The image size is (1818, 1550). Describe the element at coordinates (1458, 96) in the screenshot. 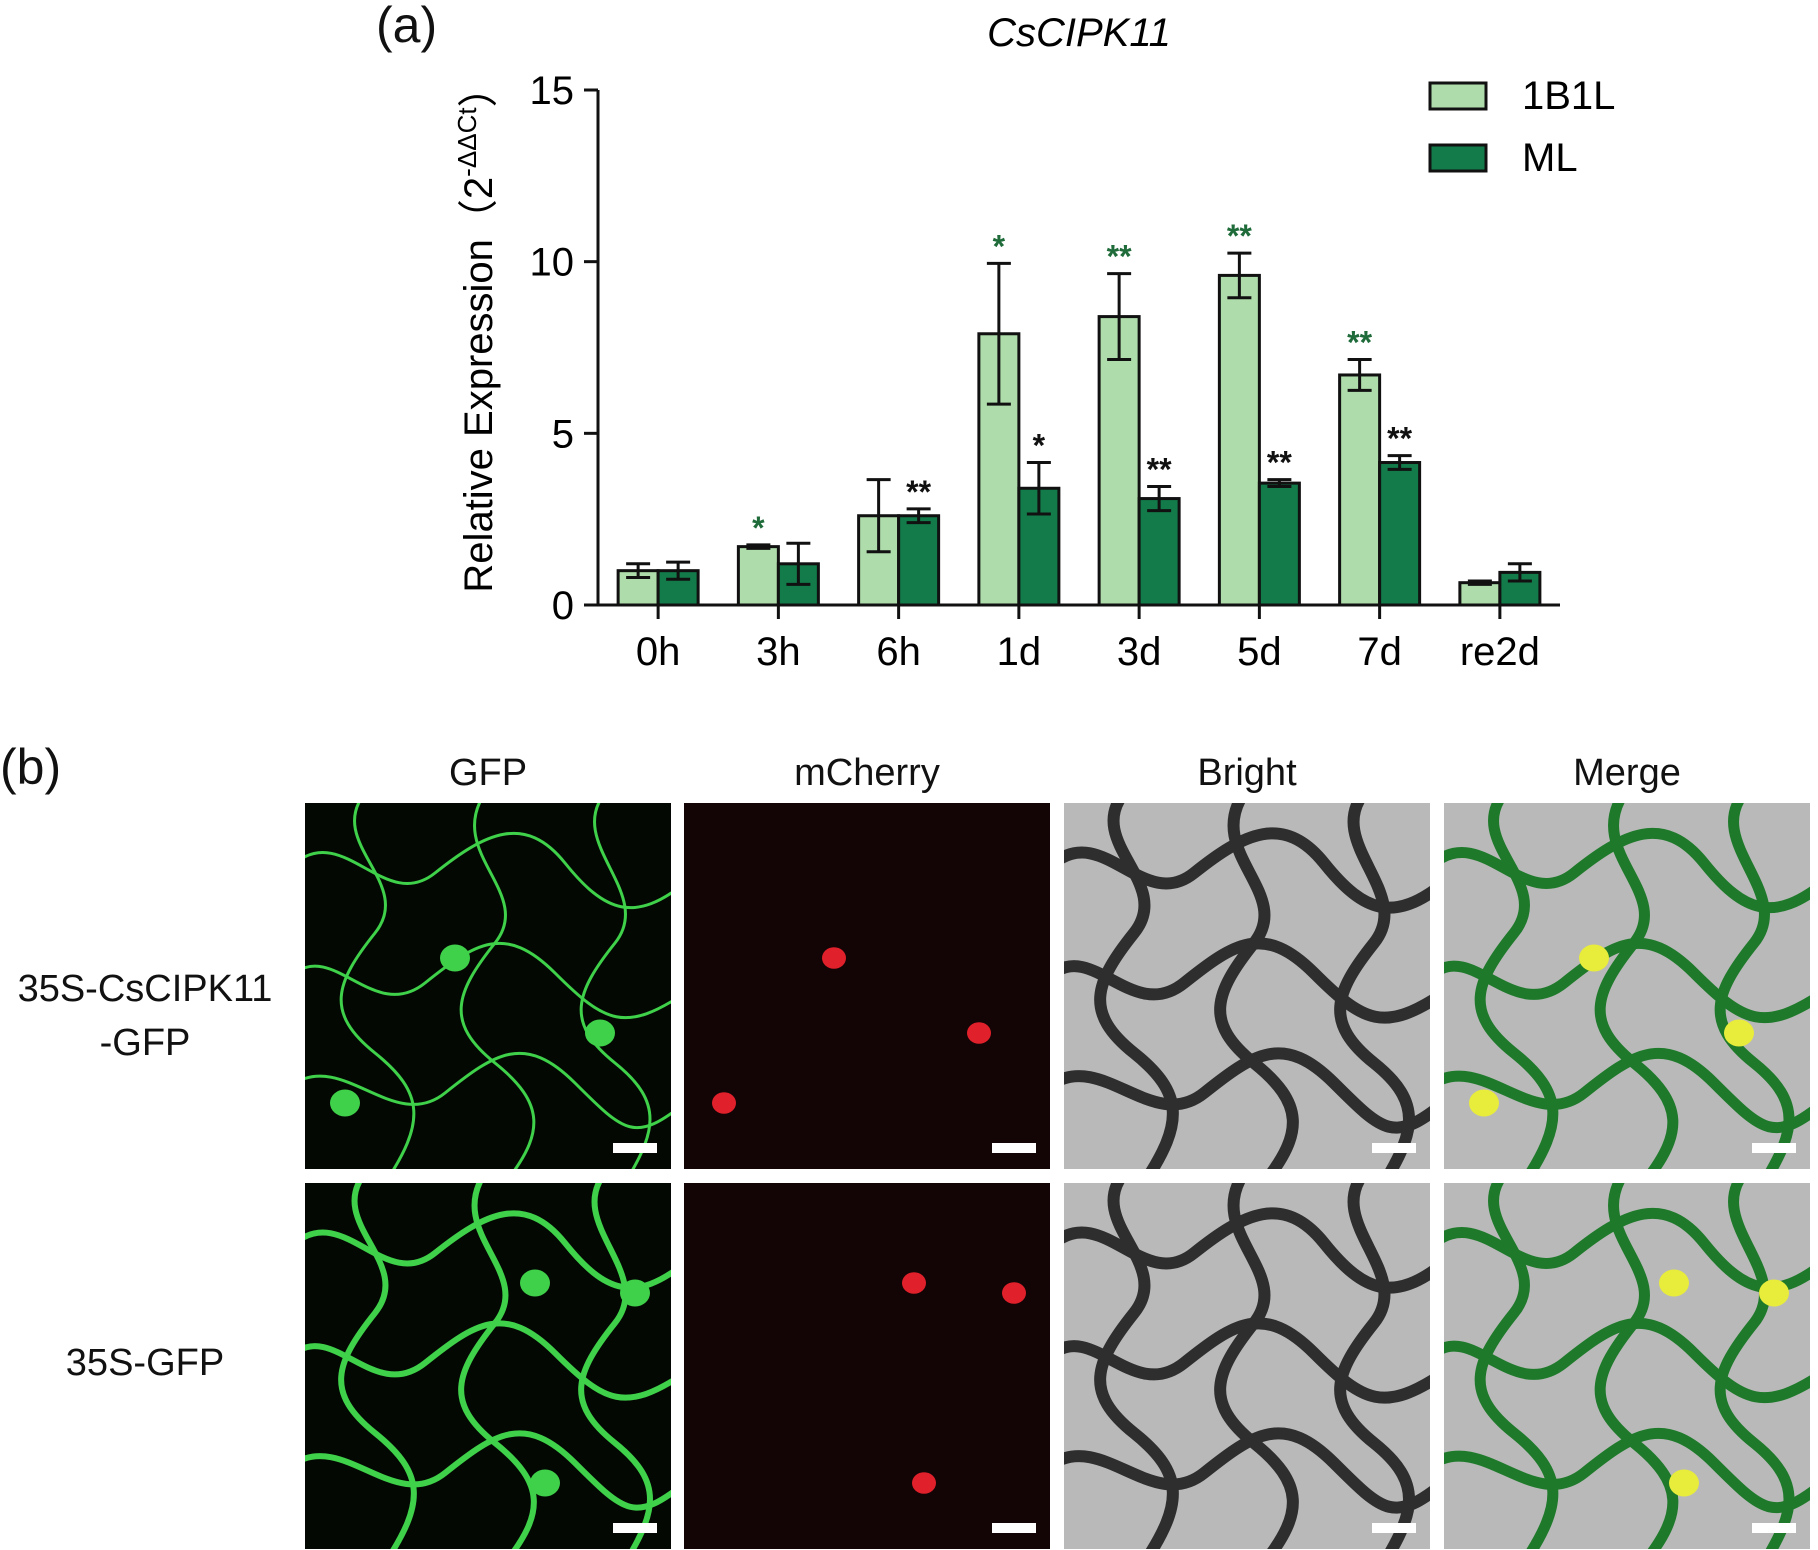

I see `legend-swatch-1b1l` at that location.